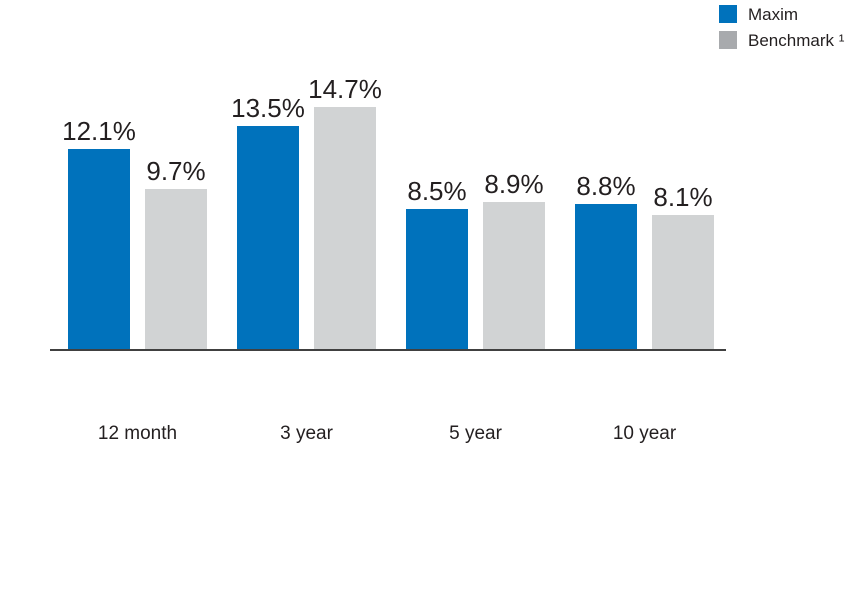 This screenshot has width=862, height=596. Describe the element at coordinates (644, 433) in the screenshot. I see `x-axis-label-10-year: 10 year` at that location.